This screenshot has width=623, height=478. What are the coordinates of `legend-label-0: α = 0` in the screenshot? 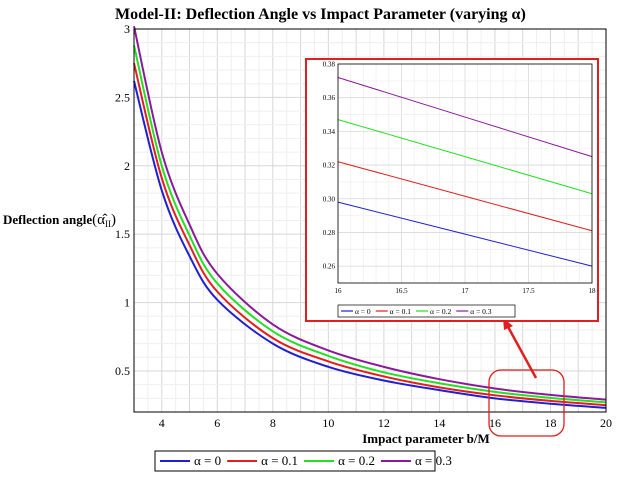 It's located at (207, 460).